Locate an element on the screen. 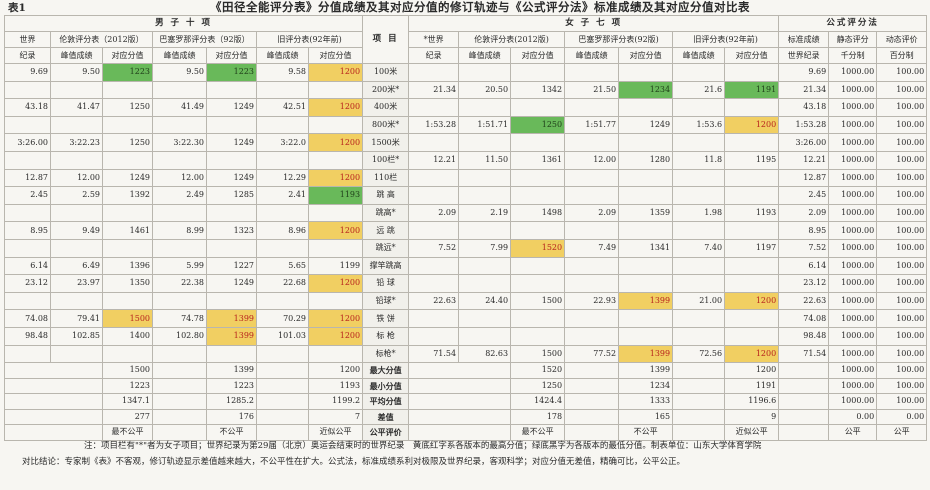 This screenshot has height=490, width=930. formula-summary-blank is located at coordinates (804, 401).